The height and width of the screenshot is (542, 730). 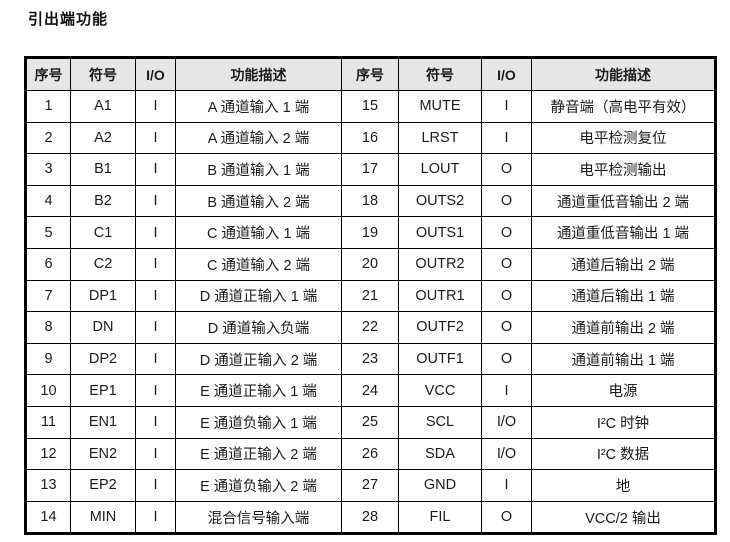 I want to click on pin-symbol-cell: B2, so click(x=103, y=201).